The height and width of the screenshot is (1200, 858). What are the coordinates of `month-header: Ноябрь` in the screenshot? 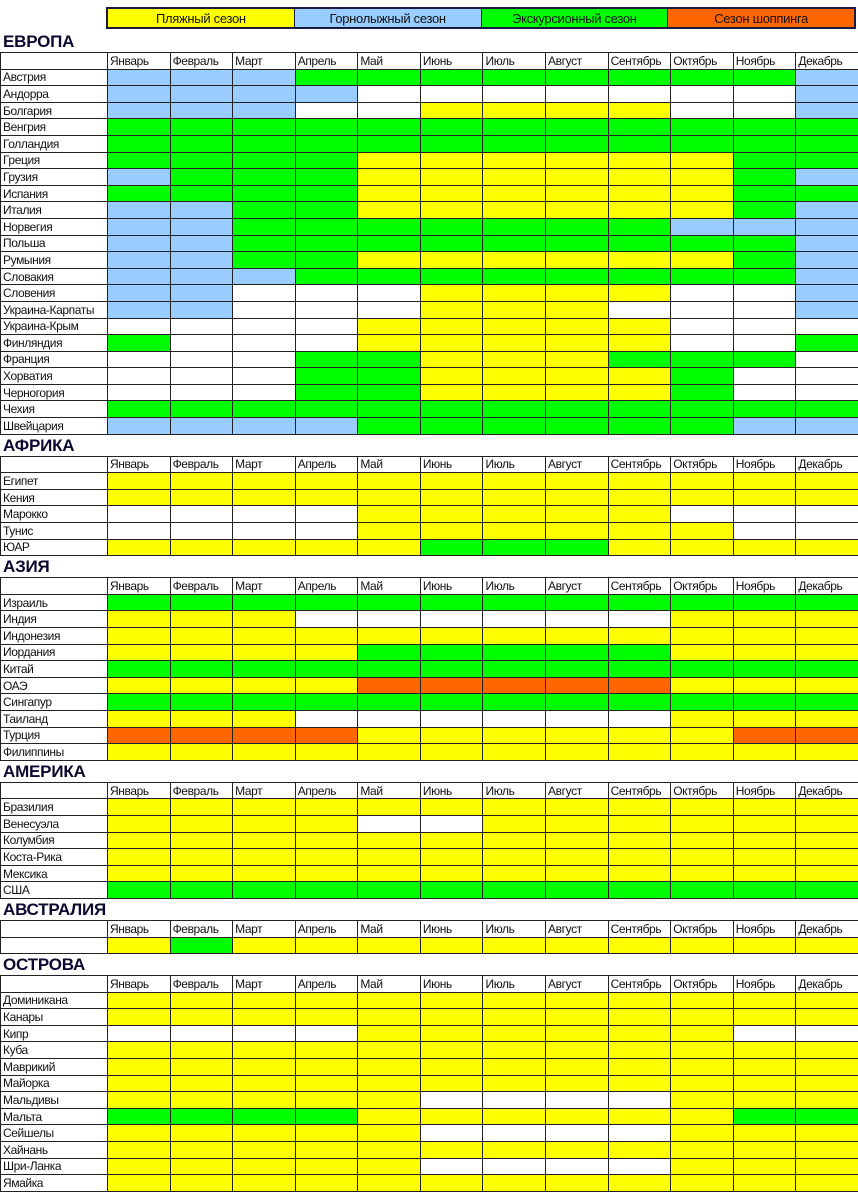 It's located at (764, 984).